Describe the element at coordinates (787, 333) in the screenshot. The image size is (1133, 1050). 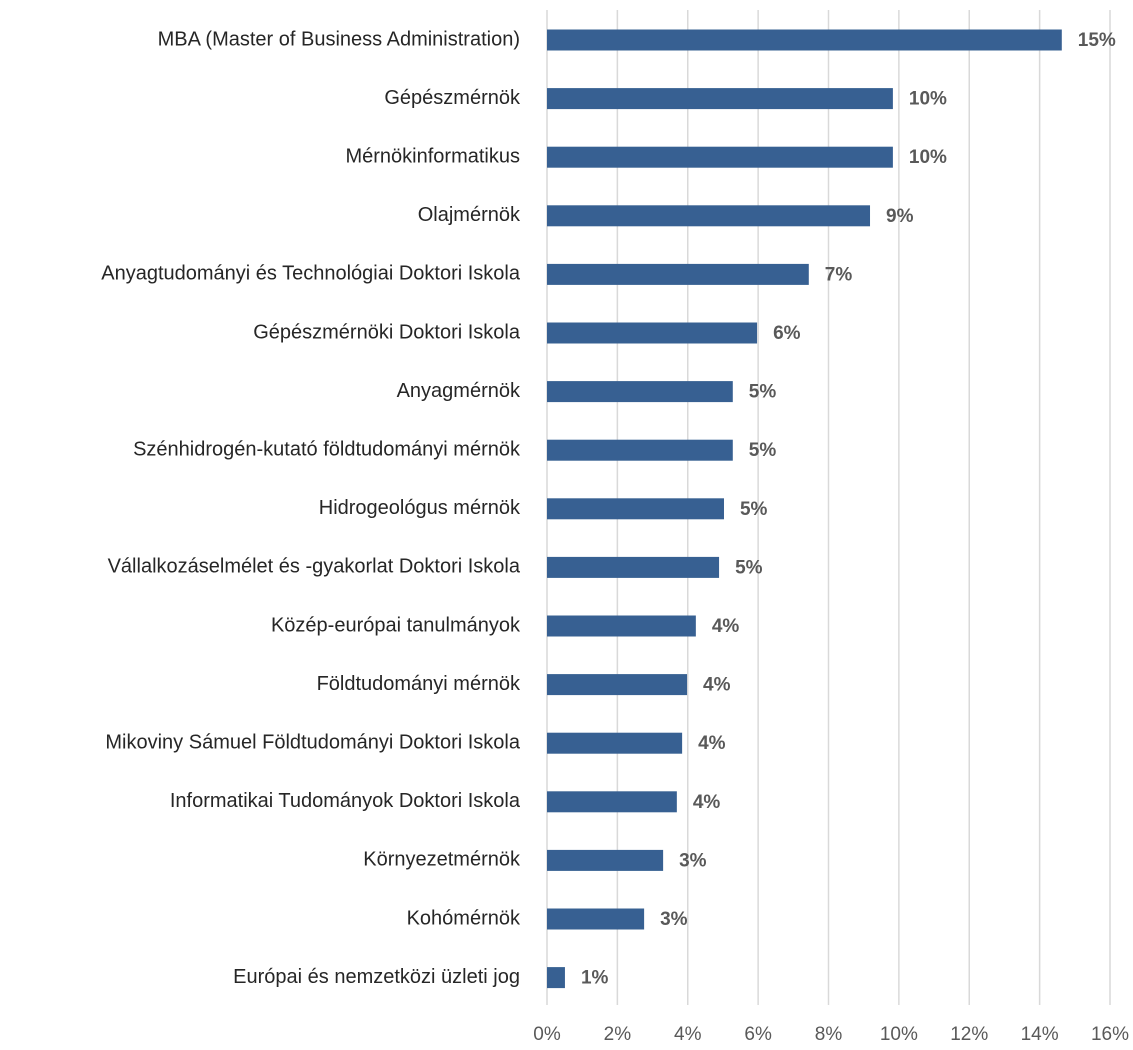
I see `data-label: 6%` at that location.